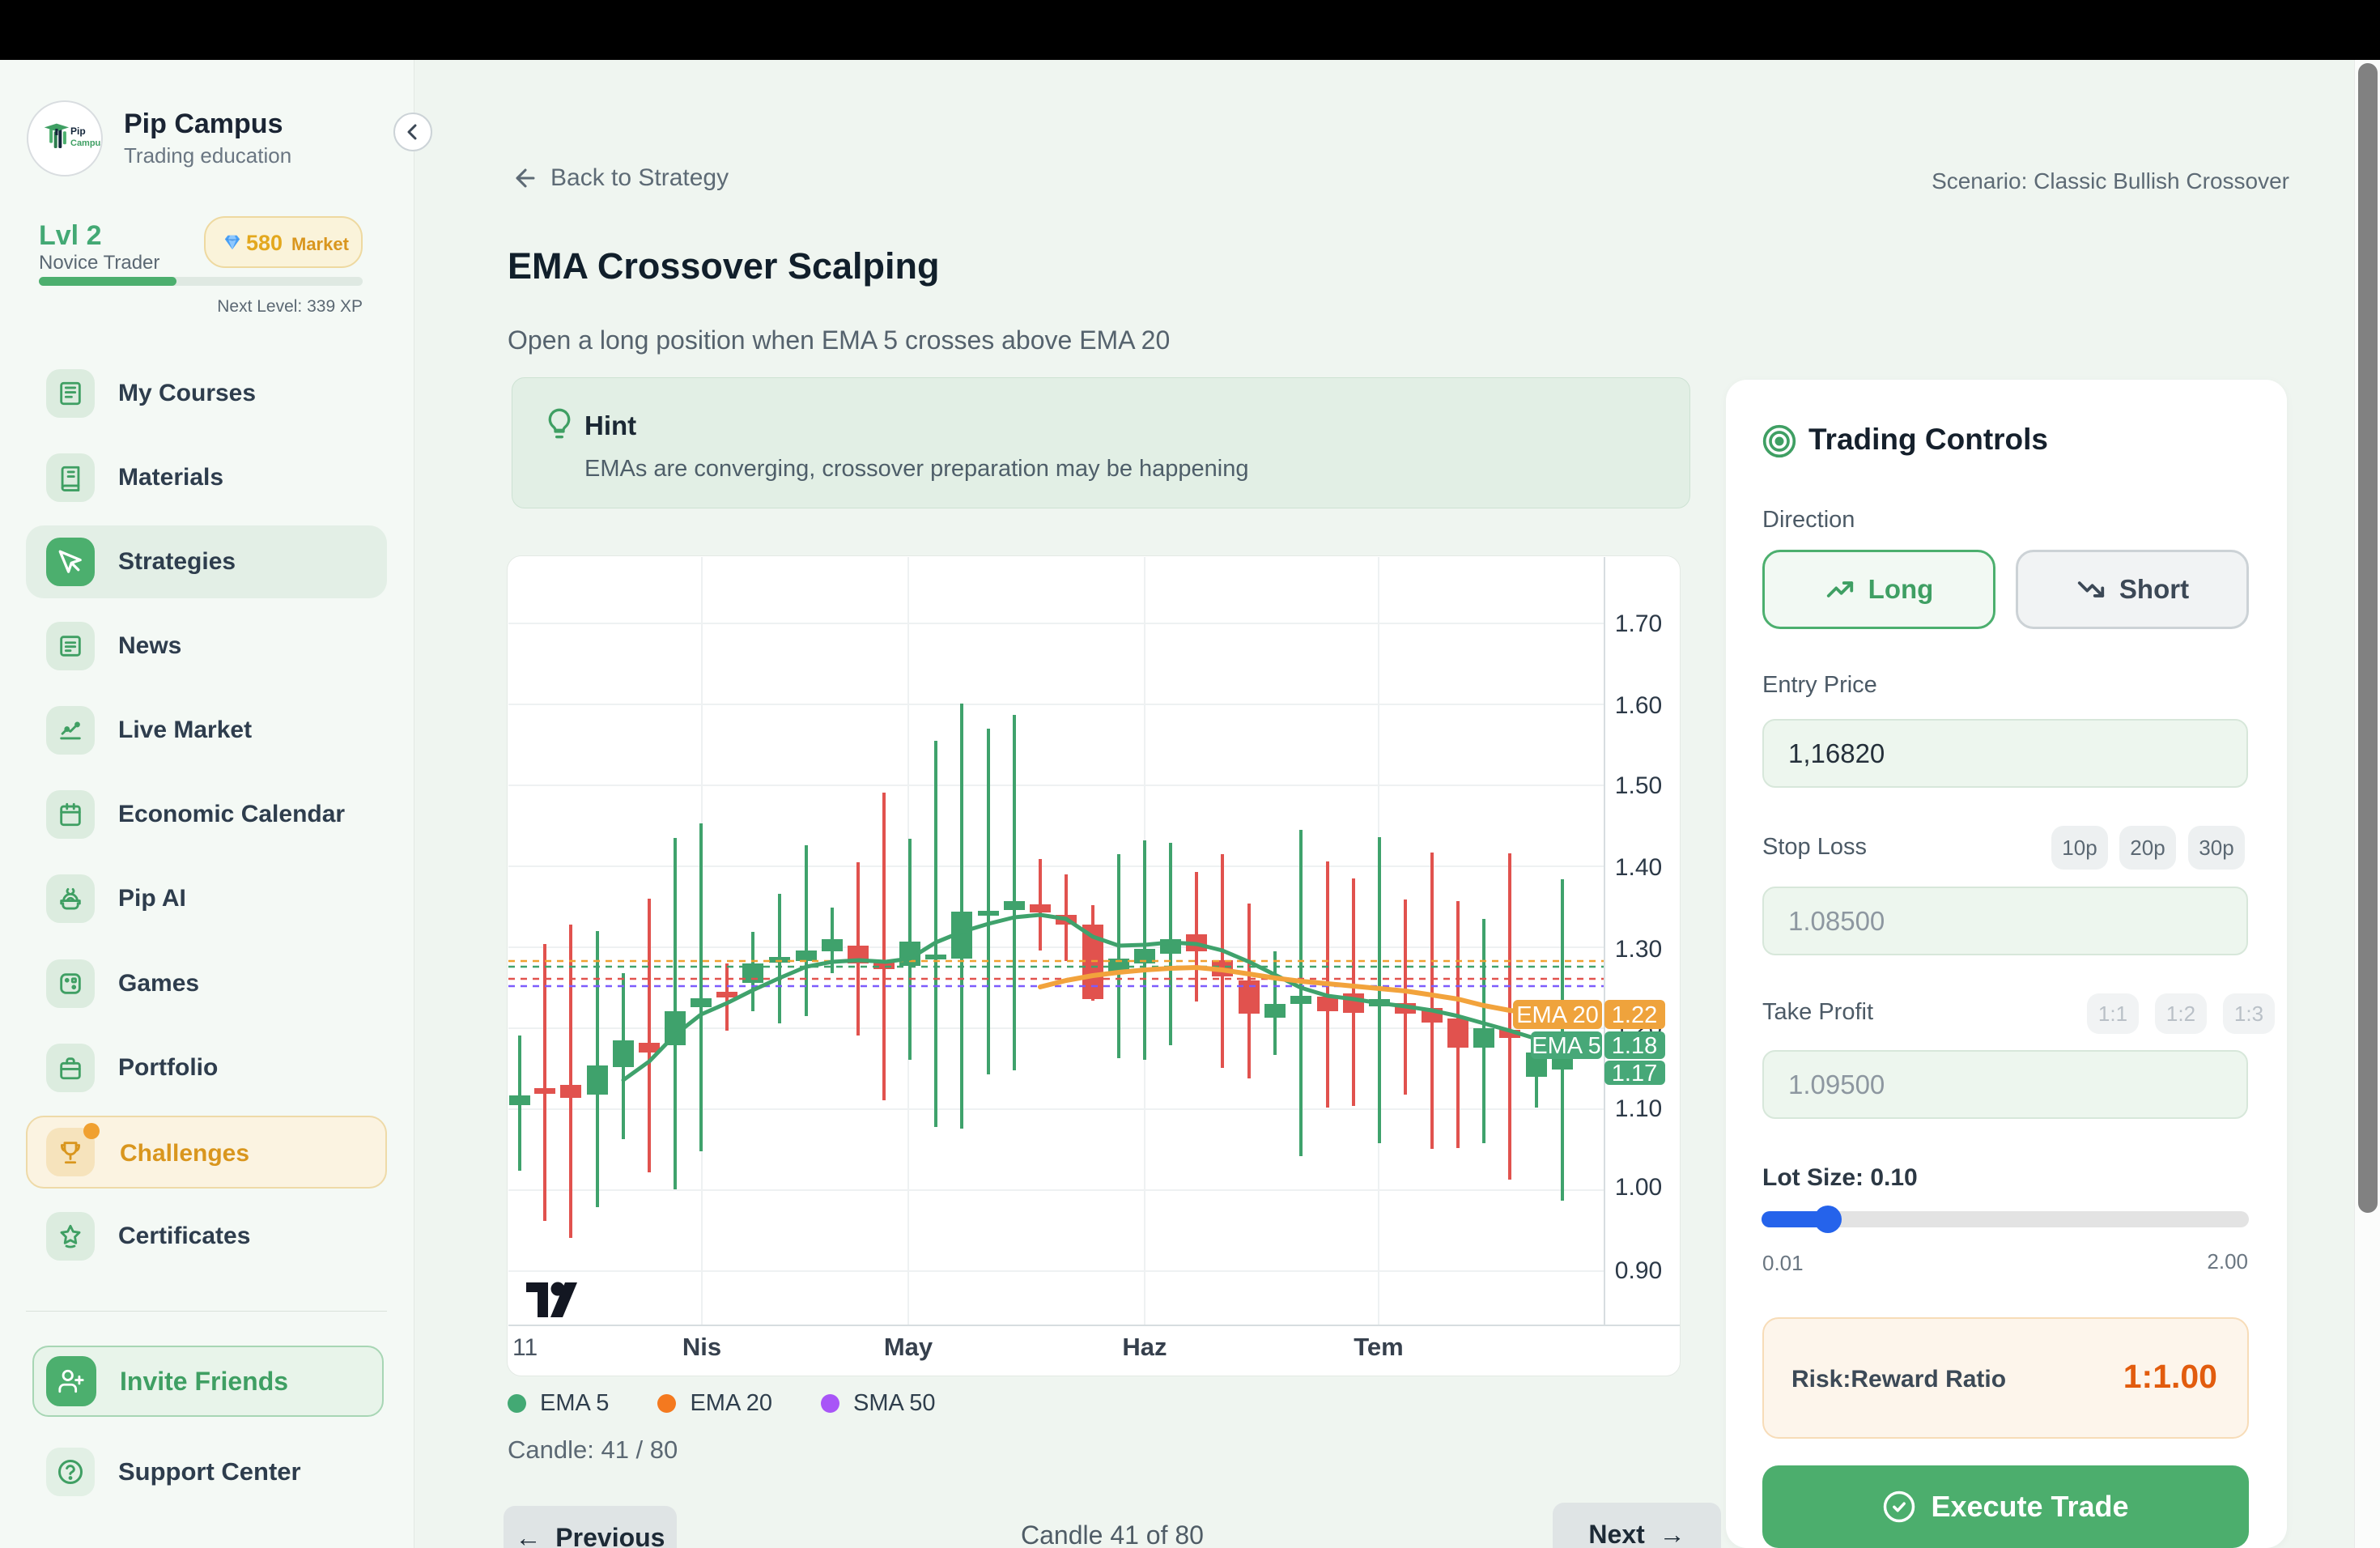 Image resolution: width=2380 pixels, height=1548 pixels. What do you see at coordinates (1635, 1074) in the screenshot?
I see `svg-text: 1.17` at bounding box center [1635, 1074].